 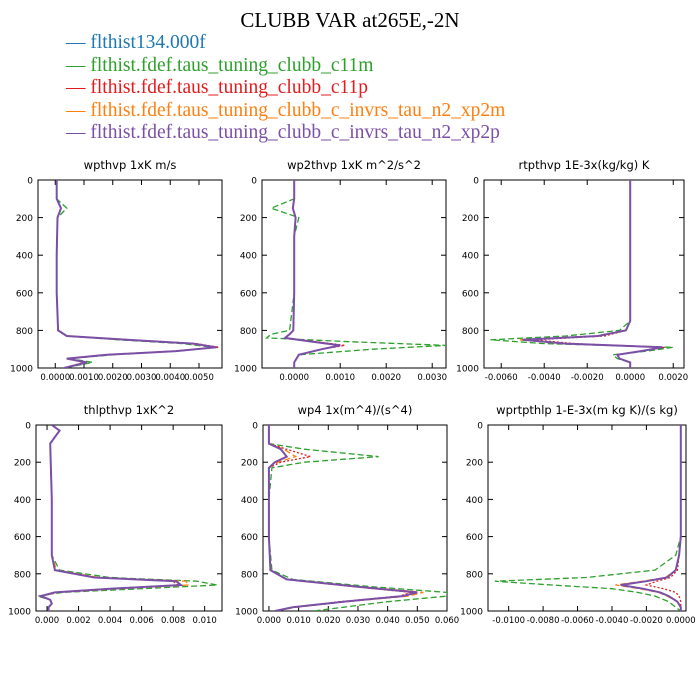 What do you see at coordinates (110, 621) in the screenshot?
I see `x-tick-label: 0.004` at bounding box center [110, 621].